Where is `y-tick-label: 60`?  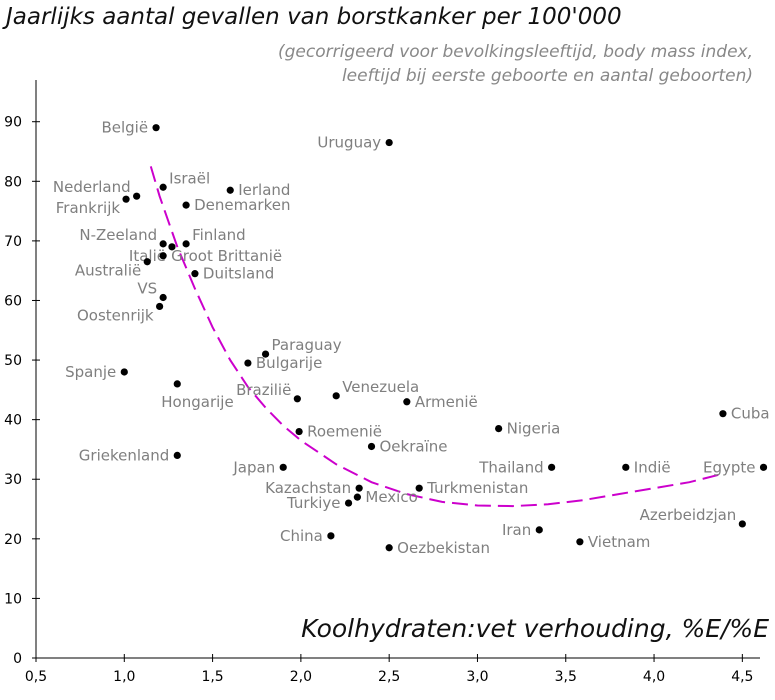
y-tick-label: 60 is located at coordinates (13, 301).